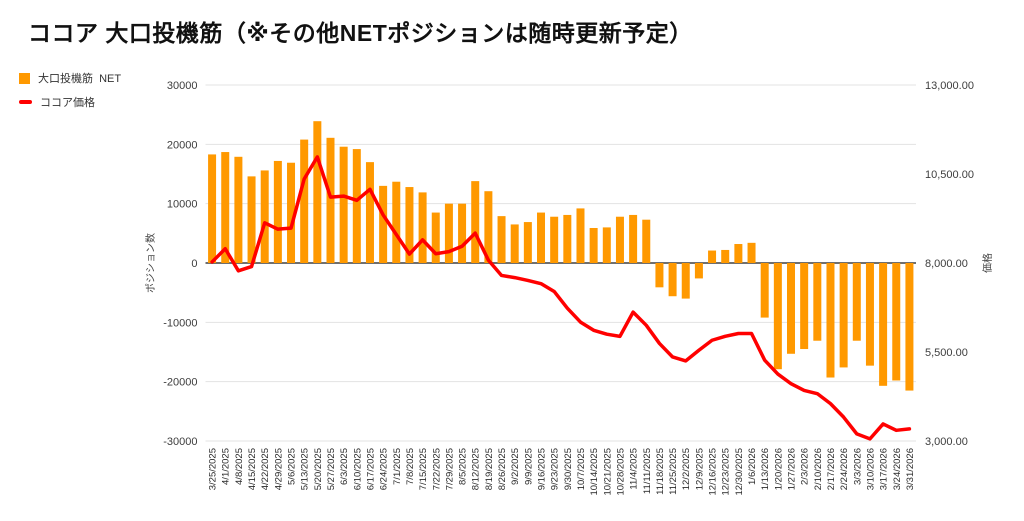 The image size is (1024, 521). I want to click on x-axis-date-label: 12/30/2025, so click(739, 472).